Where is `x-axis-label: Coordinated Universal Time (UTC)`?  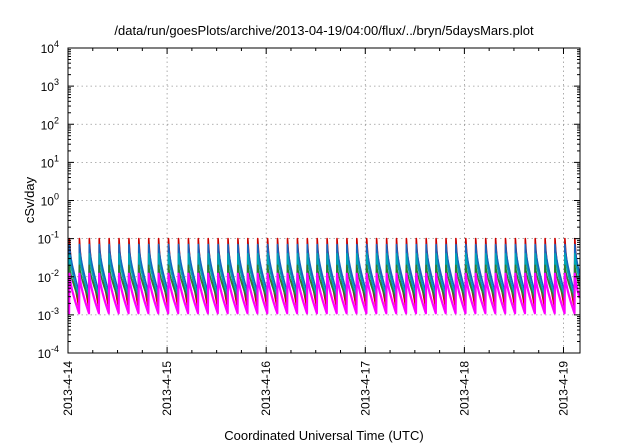
x-axis-label: Coordinated Universal Time (UTC) is located at coordinates (323, 435).